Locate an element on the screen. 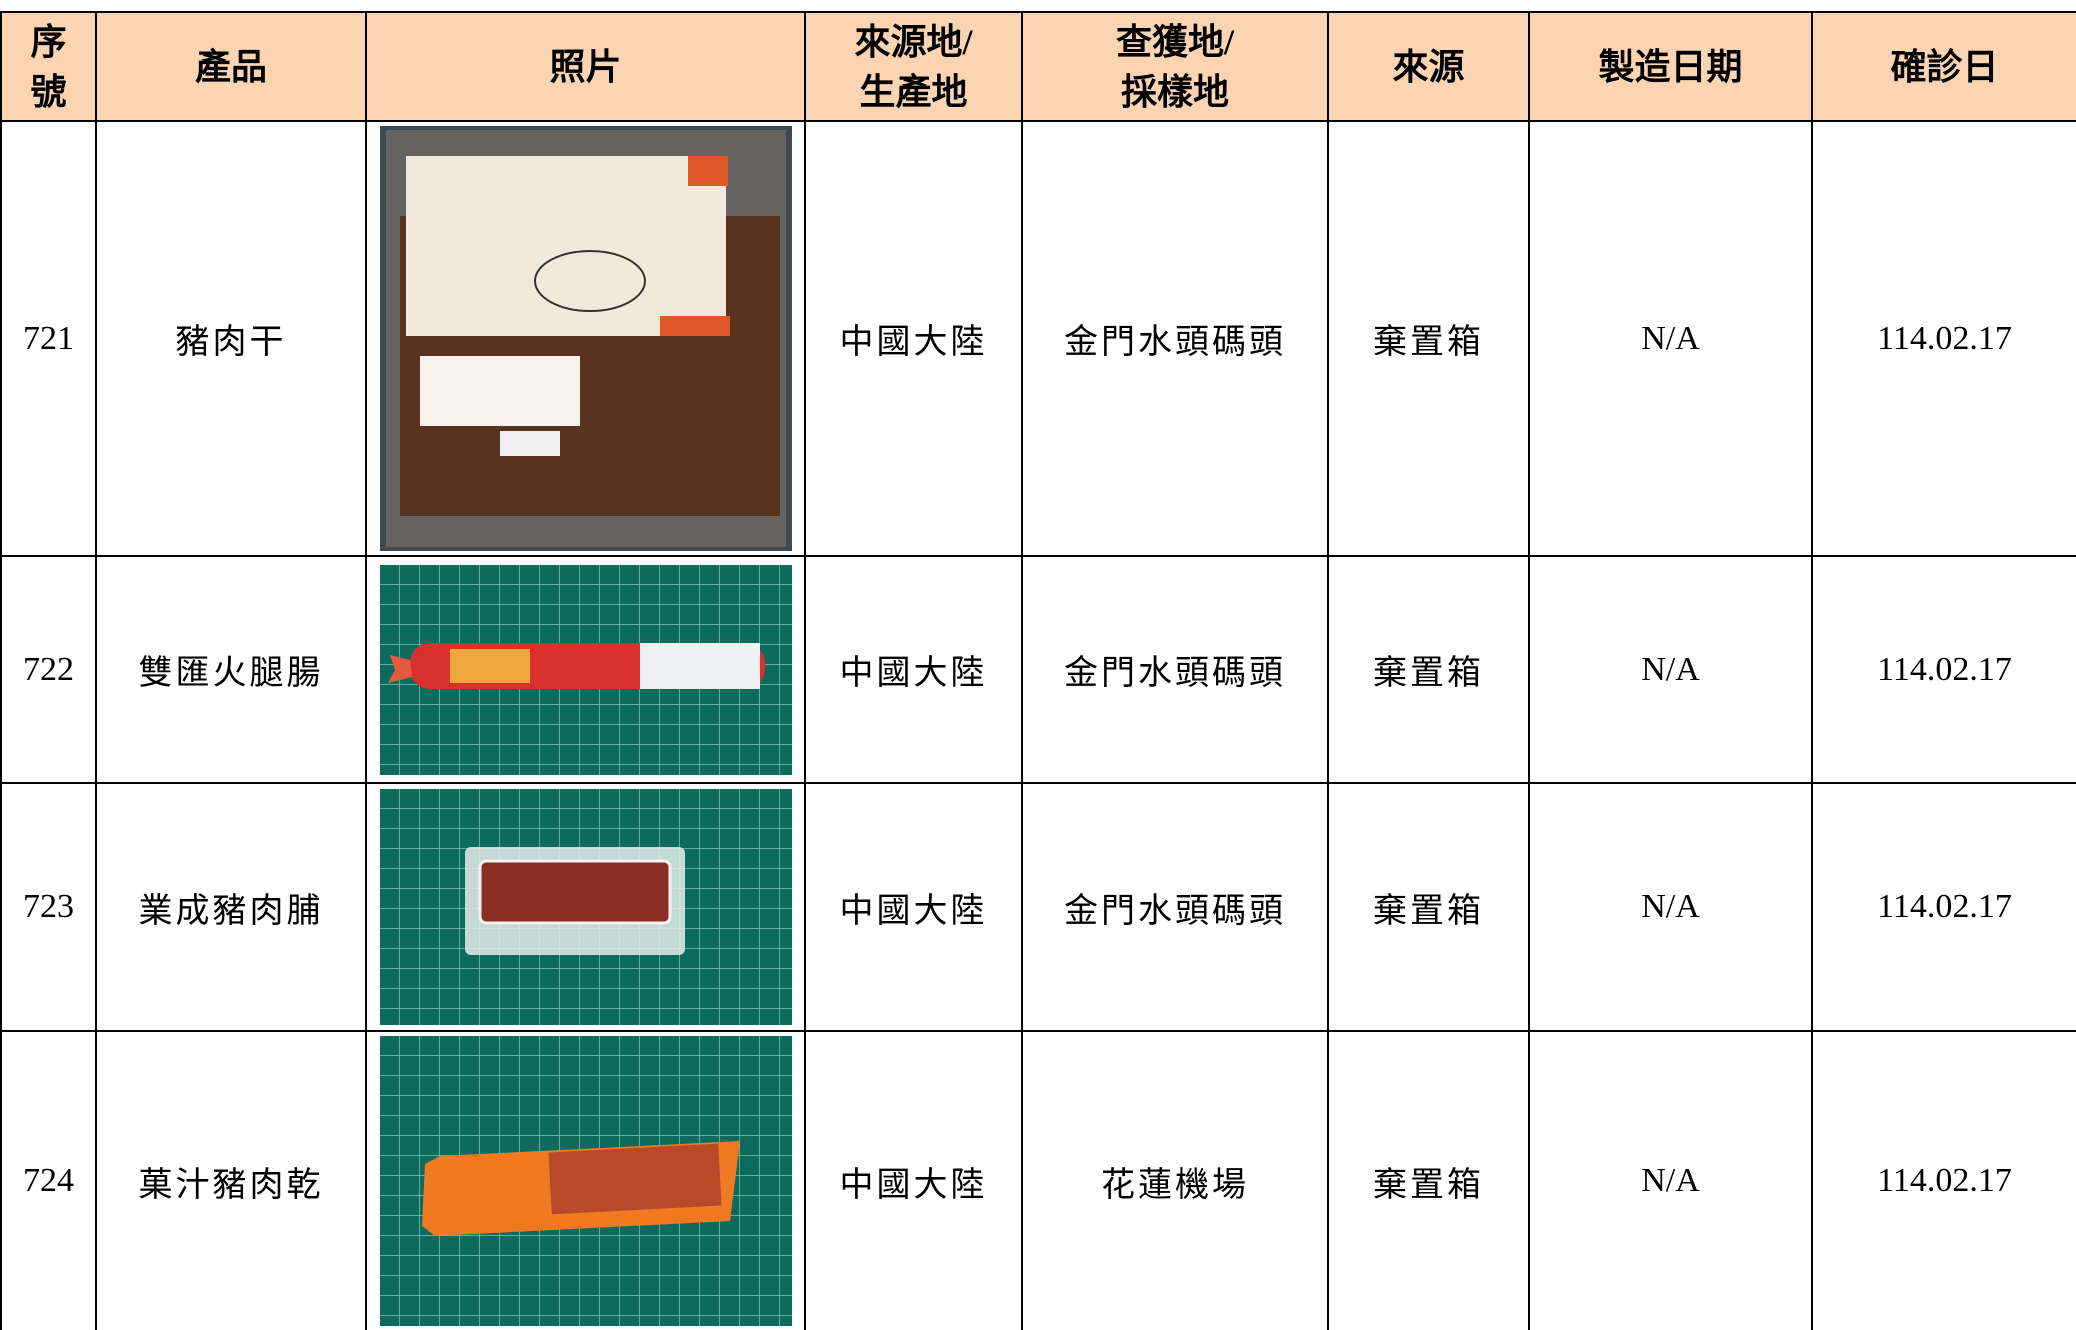 Image resolution: width=2076 pixels, height=1330 pixels. header-row: 序 號 產品 照片 來源地/ 生產地 查獲地/ 採樣地 來源 製造日期 確診日 is located at coordinates (1038, 66).